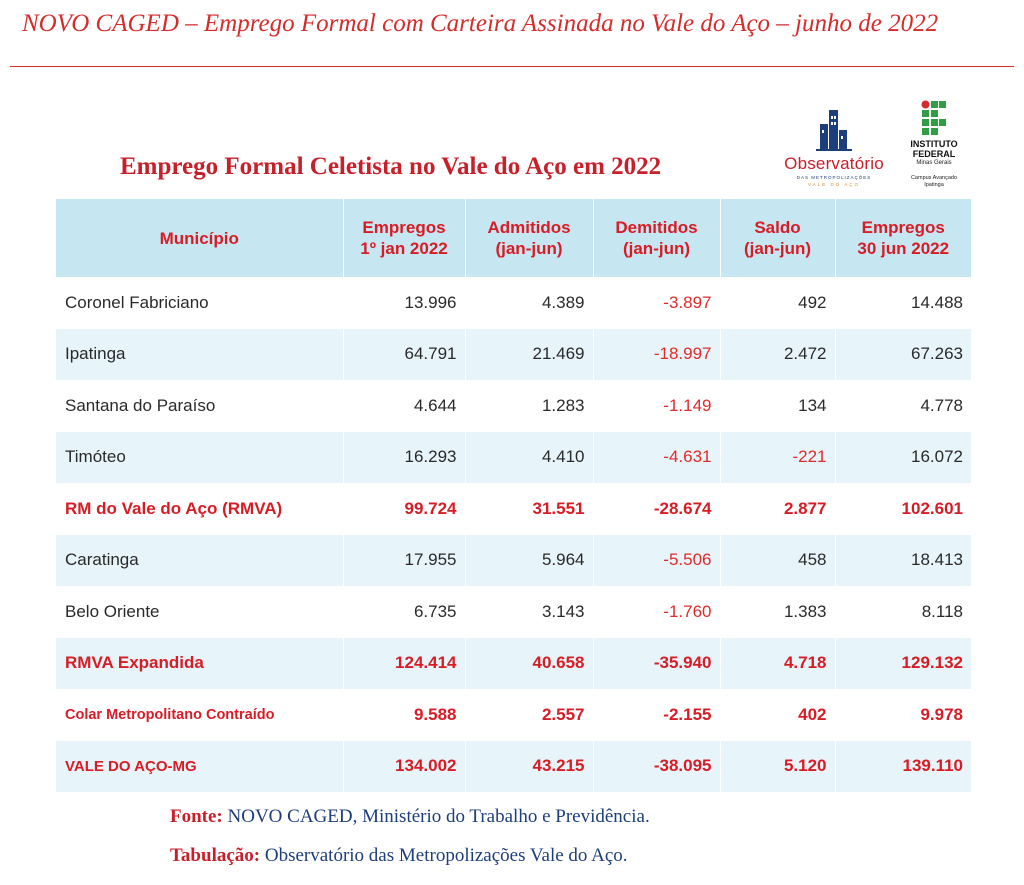  I want to click on observatorio-subtitle: DAS METROPOLIZAÇÕES, so click(834, 177).